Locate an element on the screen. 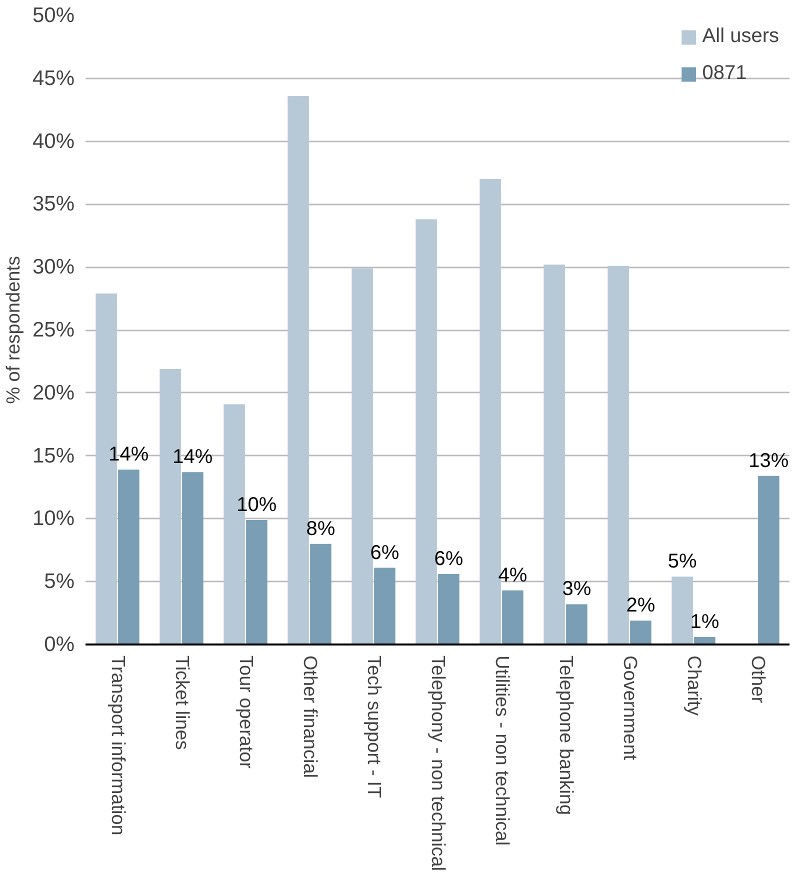 The height and width of the screenshot is (873, 809). x-tick-label: Other is located at coordinates (757, 680).